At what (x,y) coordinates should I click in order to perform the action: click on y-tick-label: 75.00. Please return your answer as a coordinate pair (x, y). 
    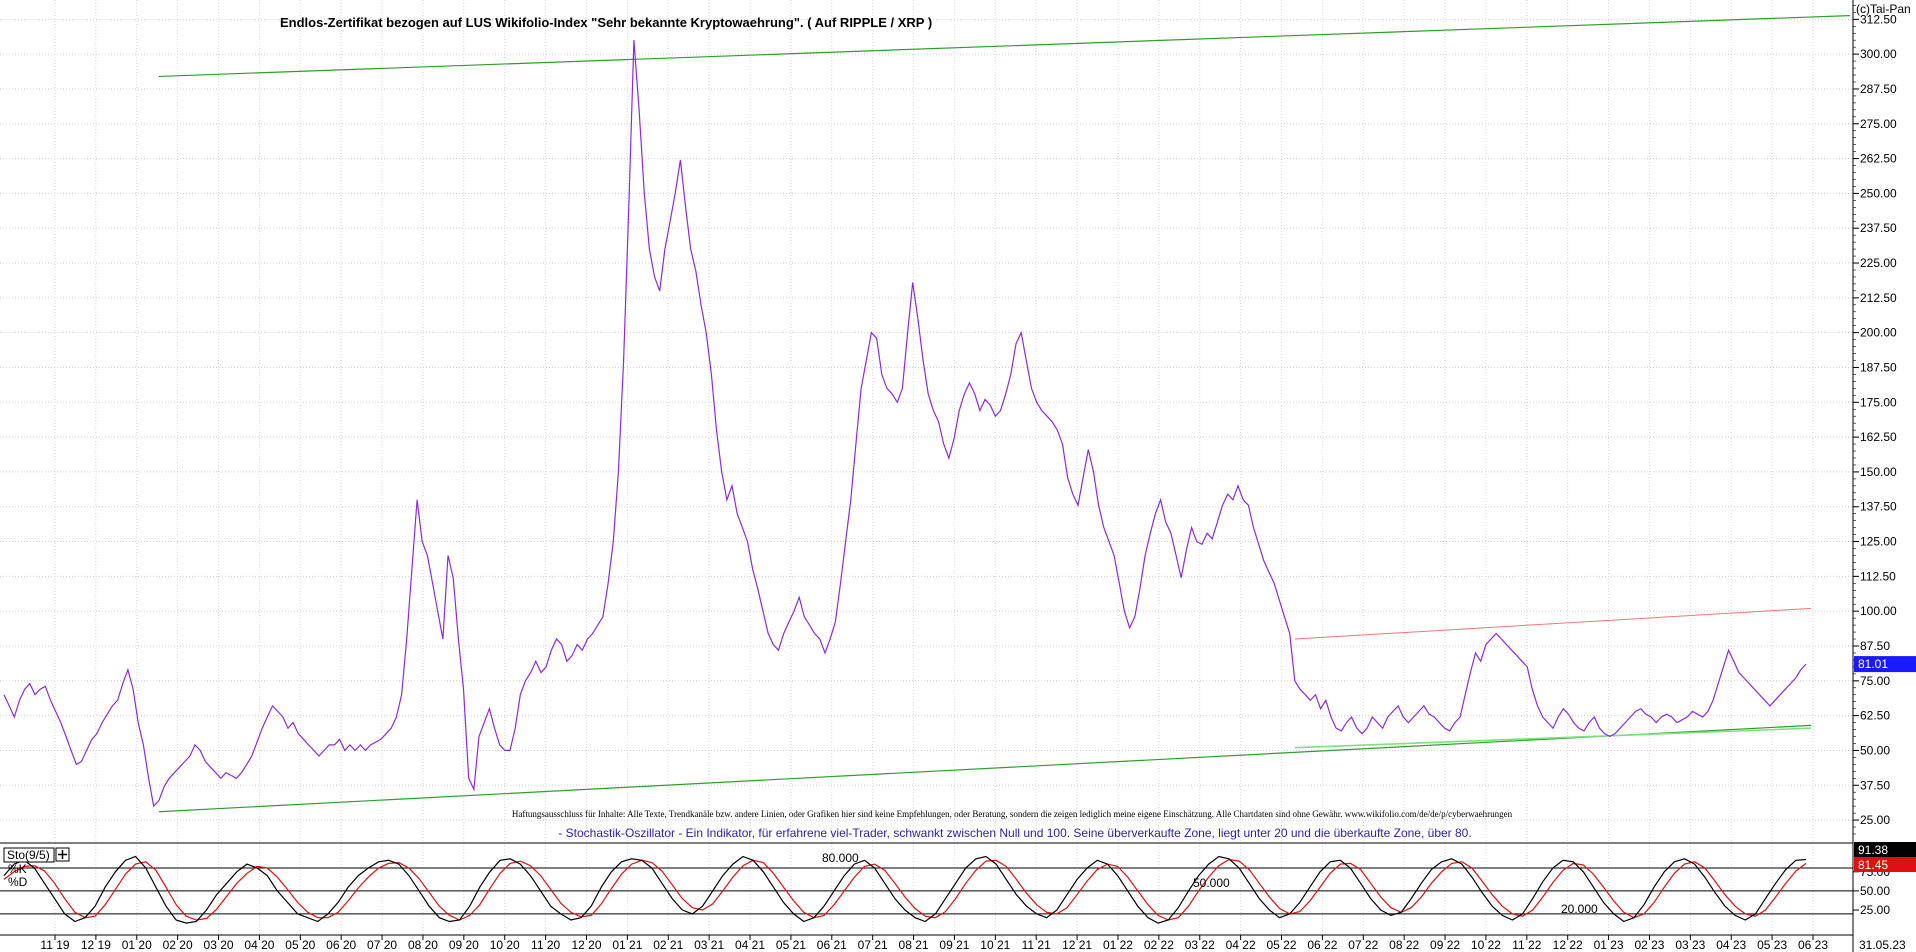
    Looking at the image, I should click on (1875, 681).